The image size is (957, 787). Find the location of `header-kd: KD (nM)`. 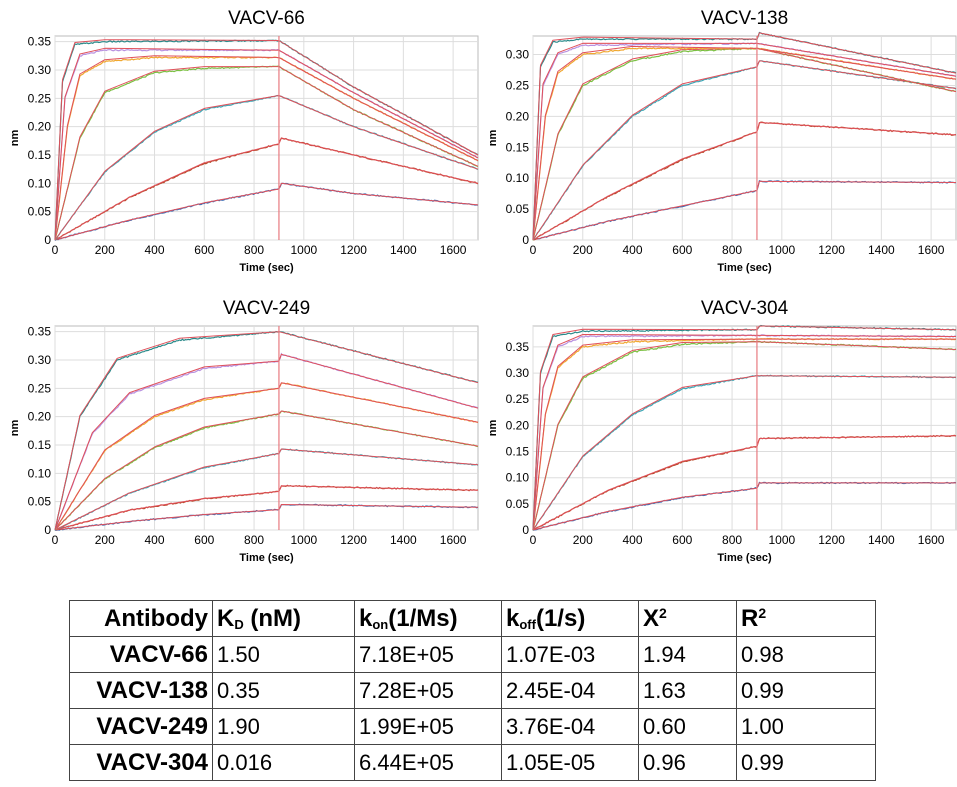

header-kd: KD (nM) is located at coordinates (283, 618).